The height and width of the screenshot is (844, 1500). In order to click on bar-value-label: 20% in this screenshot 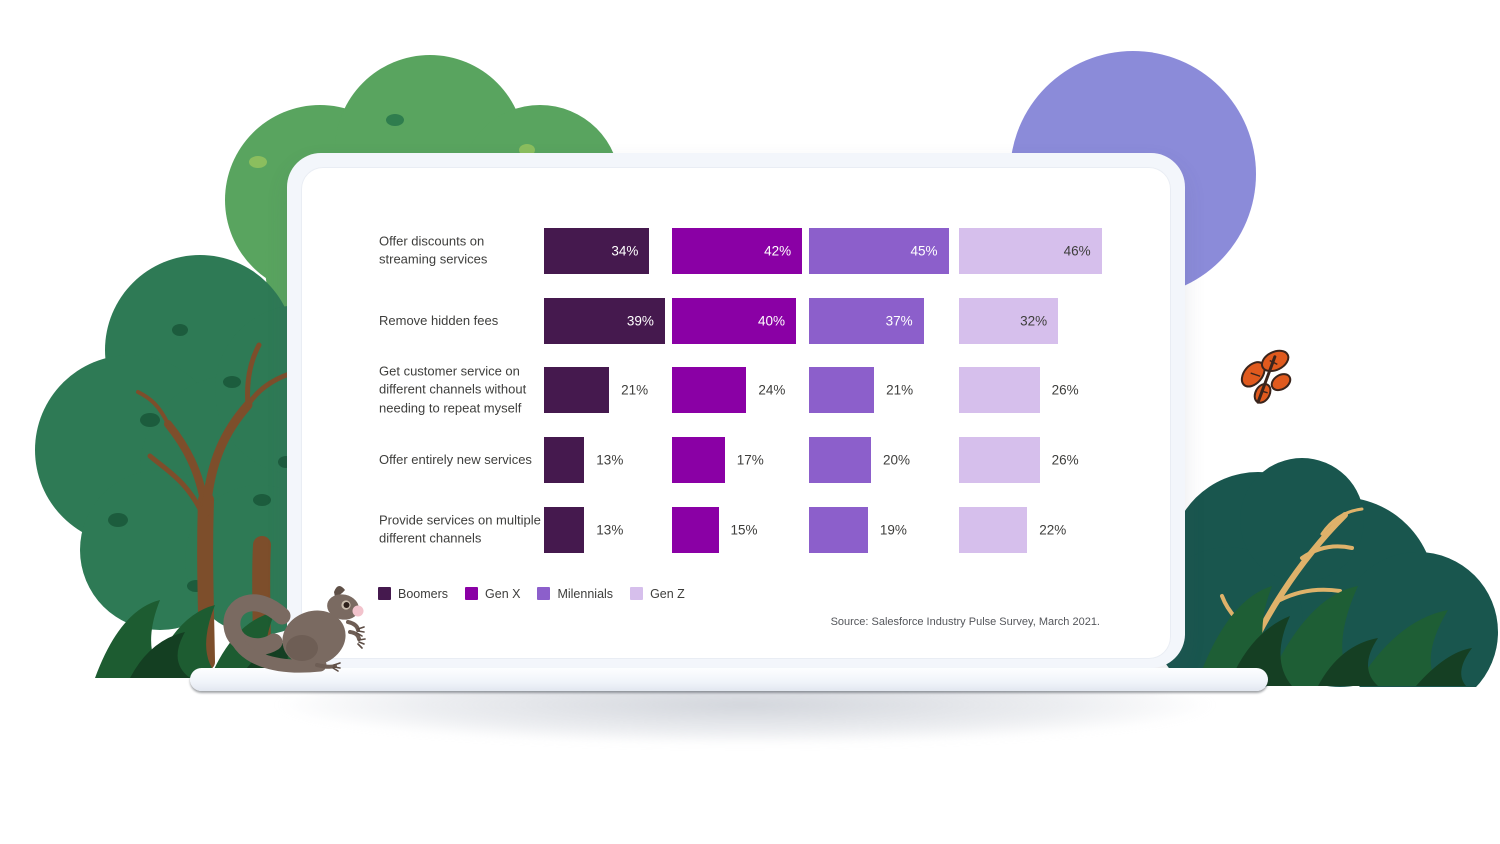, I will do `click(897, 460)`.